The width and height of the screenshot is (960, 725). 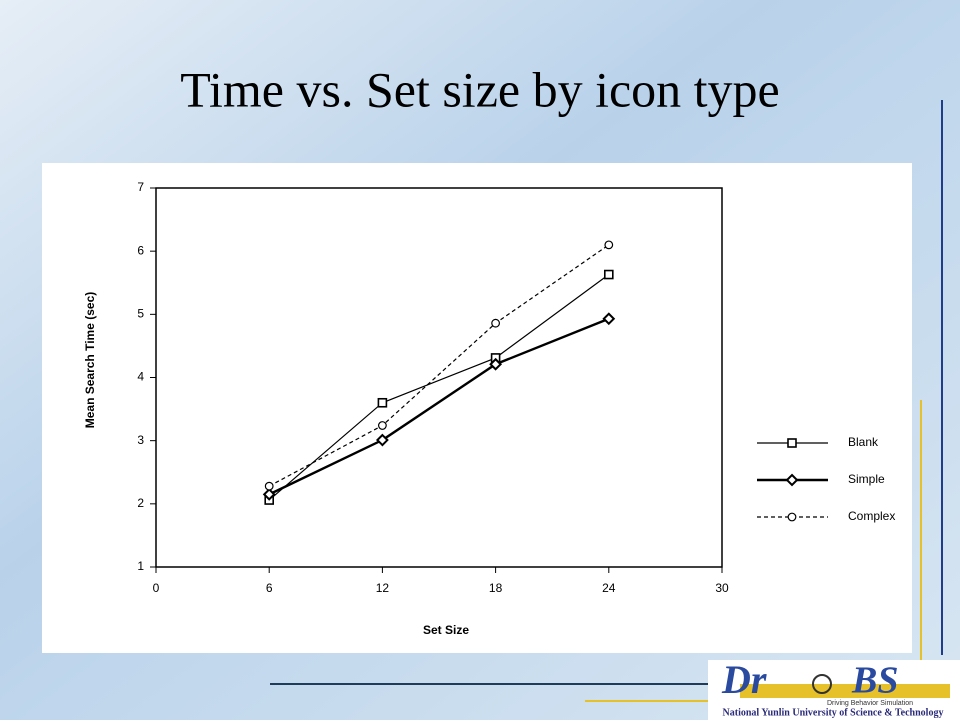 I want to click on x-tick-label: 6, so click(x=269, y=588).